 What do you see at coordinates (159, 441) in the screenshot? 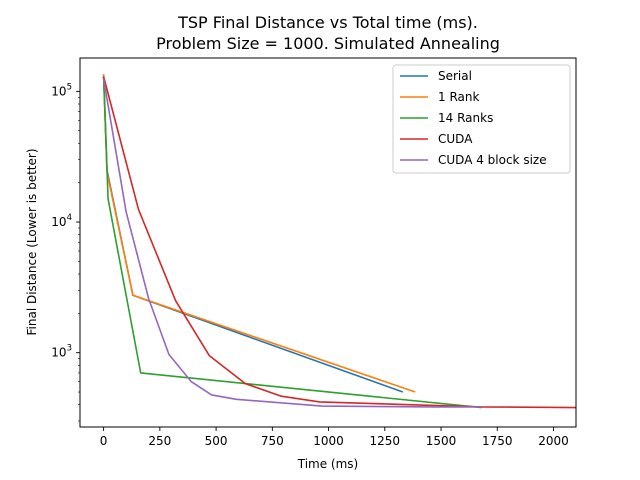
I see `x-tick-label: 250` at bounding box center [159, 441].